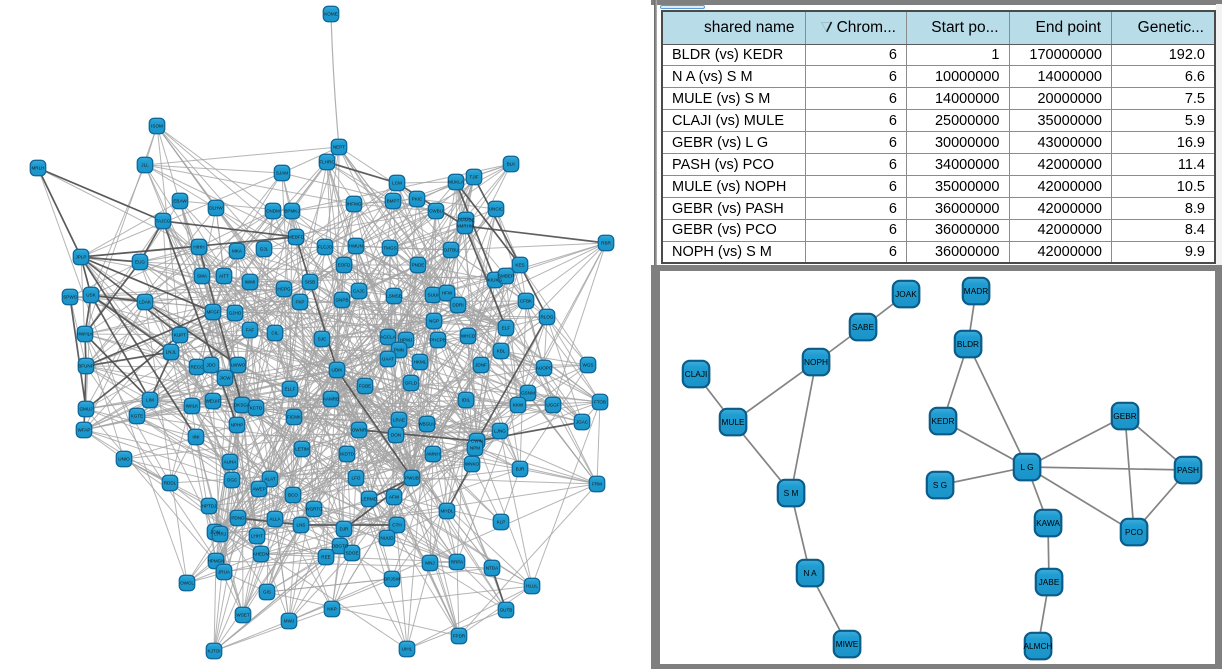 The image size is (1222, 669). I want to click on svg-text: LCM, so click(397, 183).